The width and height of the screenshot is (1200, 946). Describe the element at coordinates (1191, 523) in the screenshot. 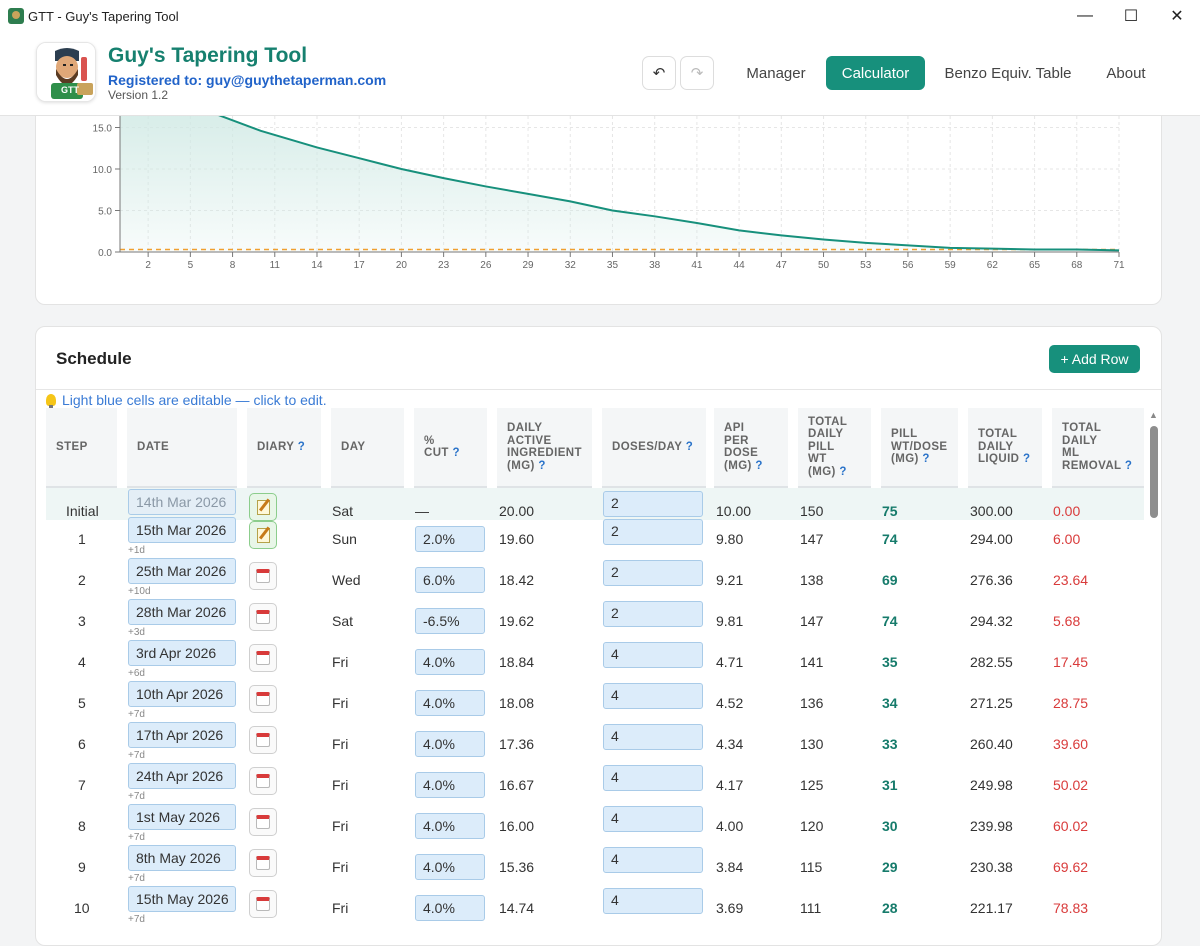

I see `window-scrollbar` at that location.